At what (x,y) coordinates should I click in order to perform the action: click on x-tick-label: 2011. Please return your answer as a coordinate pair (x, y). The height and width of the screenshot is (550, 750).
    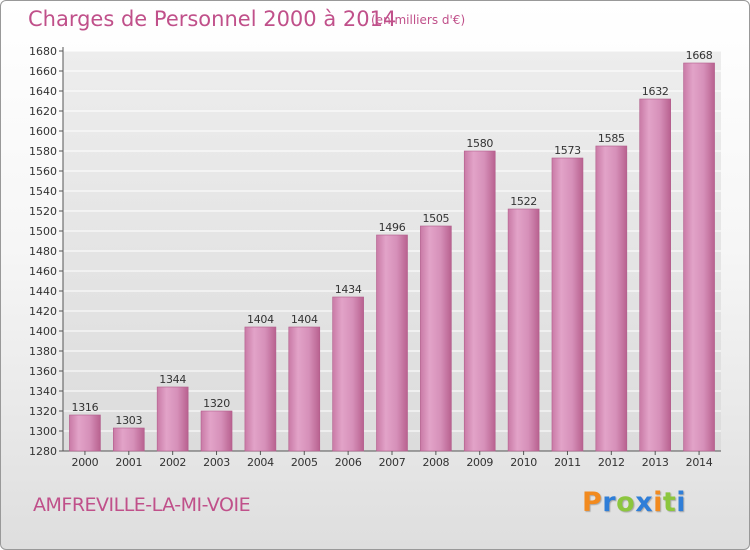
    Looking at the image, I should click on (567, 462).